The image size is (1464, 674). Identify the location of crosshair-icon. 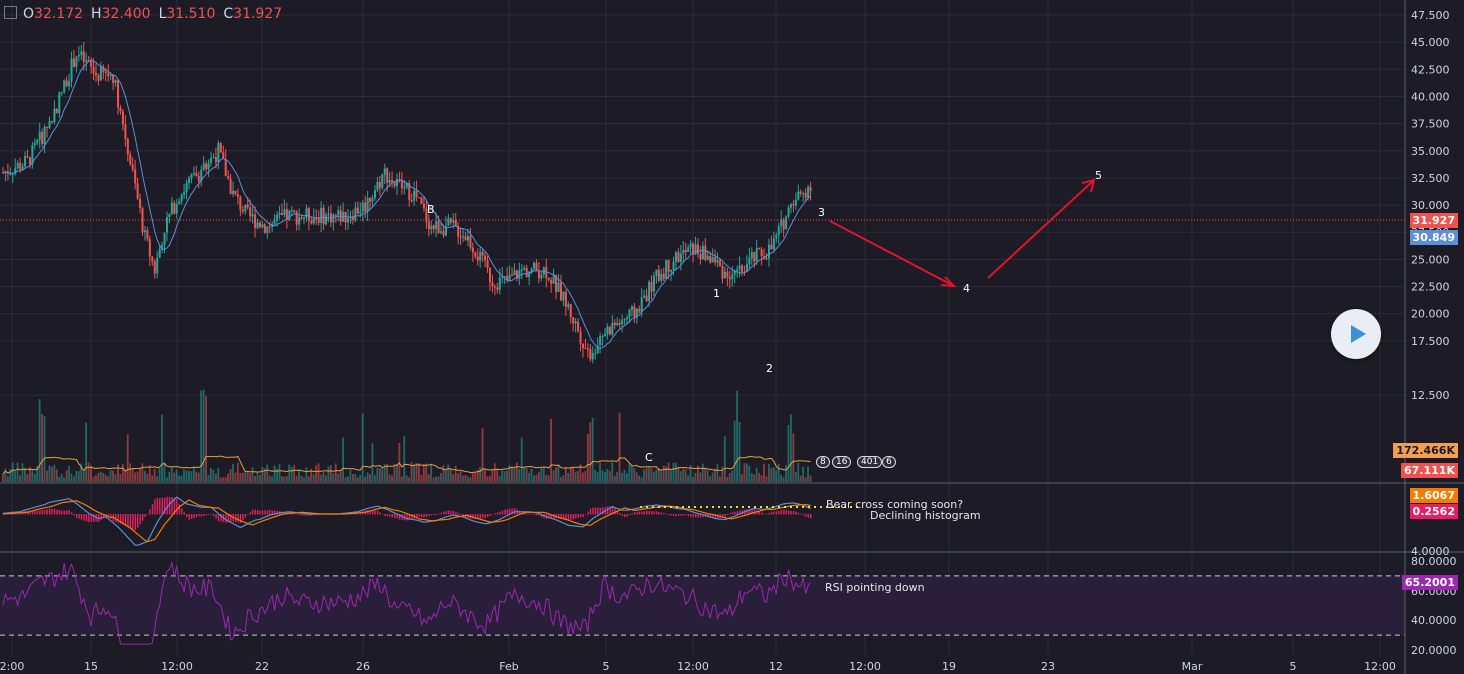
(10, 12).